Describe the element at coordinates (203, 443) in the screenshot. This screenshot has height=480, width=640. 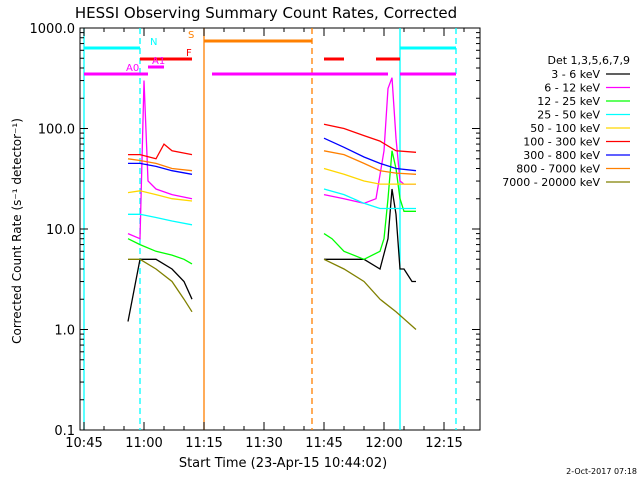
I see `x-tick-label: 11:15` at that location.